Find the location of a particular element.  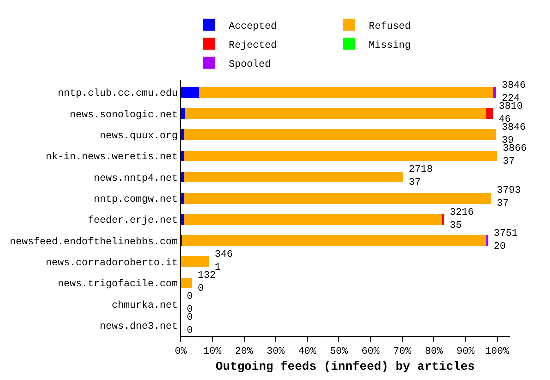

x-tick-label: 100% is located at coordinates (497, 352).